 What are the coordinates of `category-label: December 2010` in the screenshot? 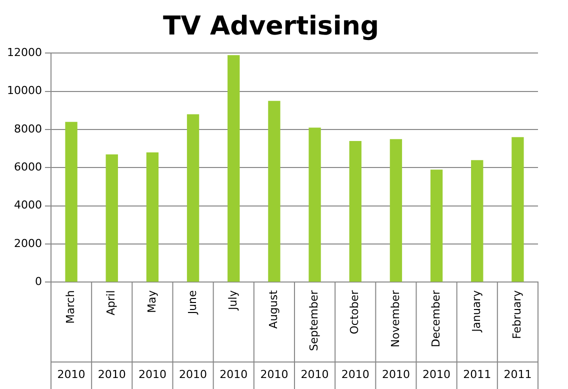 It's located at (436, 335).